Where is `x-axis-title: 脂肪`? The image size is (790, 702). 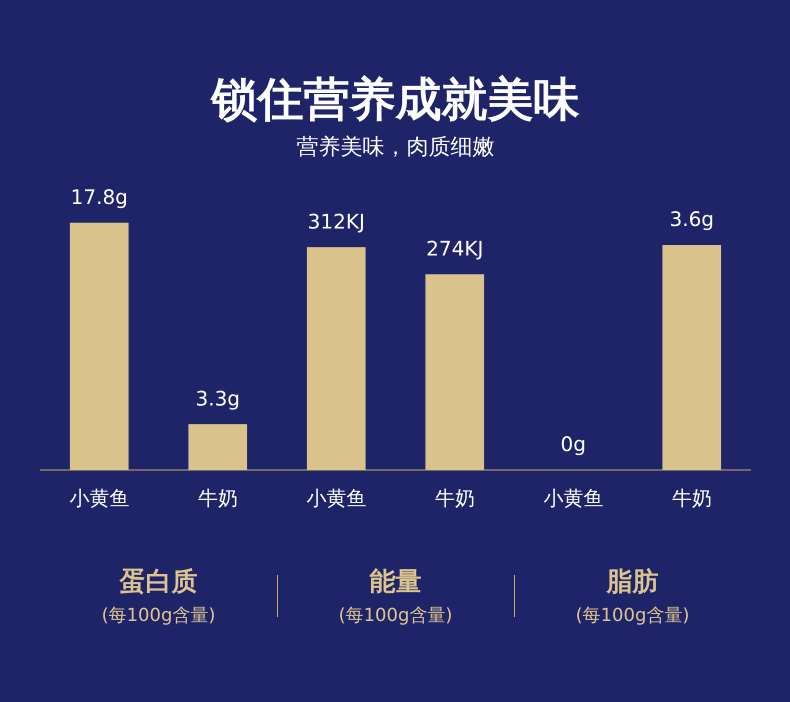
x-axis-title: 脂肪 is located at coordinates (632, 582).